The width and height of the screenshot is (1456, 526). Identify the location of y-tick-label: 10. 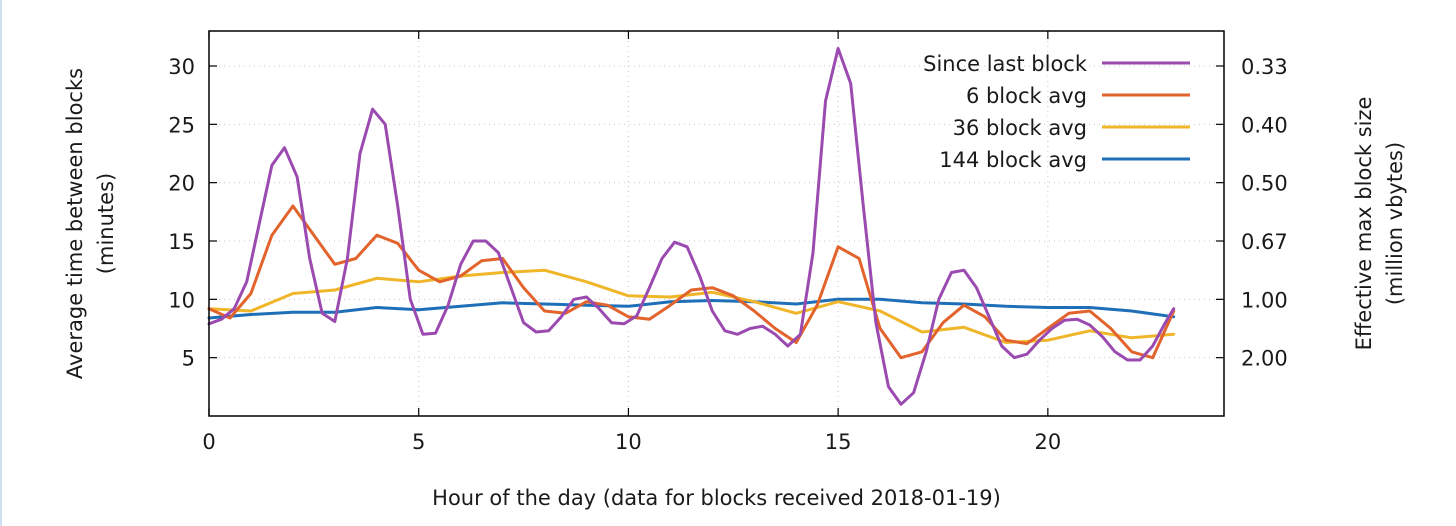
(181, 300).